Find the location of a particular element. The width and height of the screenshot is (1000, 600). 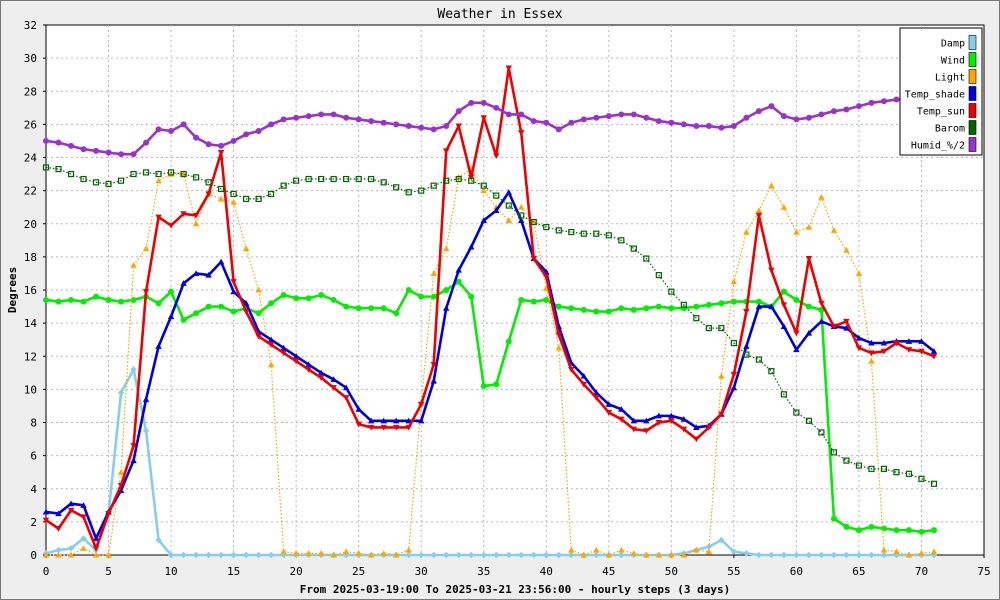

x-tick-label: 0 is located at coordinates (46, 571).